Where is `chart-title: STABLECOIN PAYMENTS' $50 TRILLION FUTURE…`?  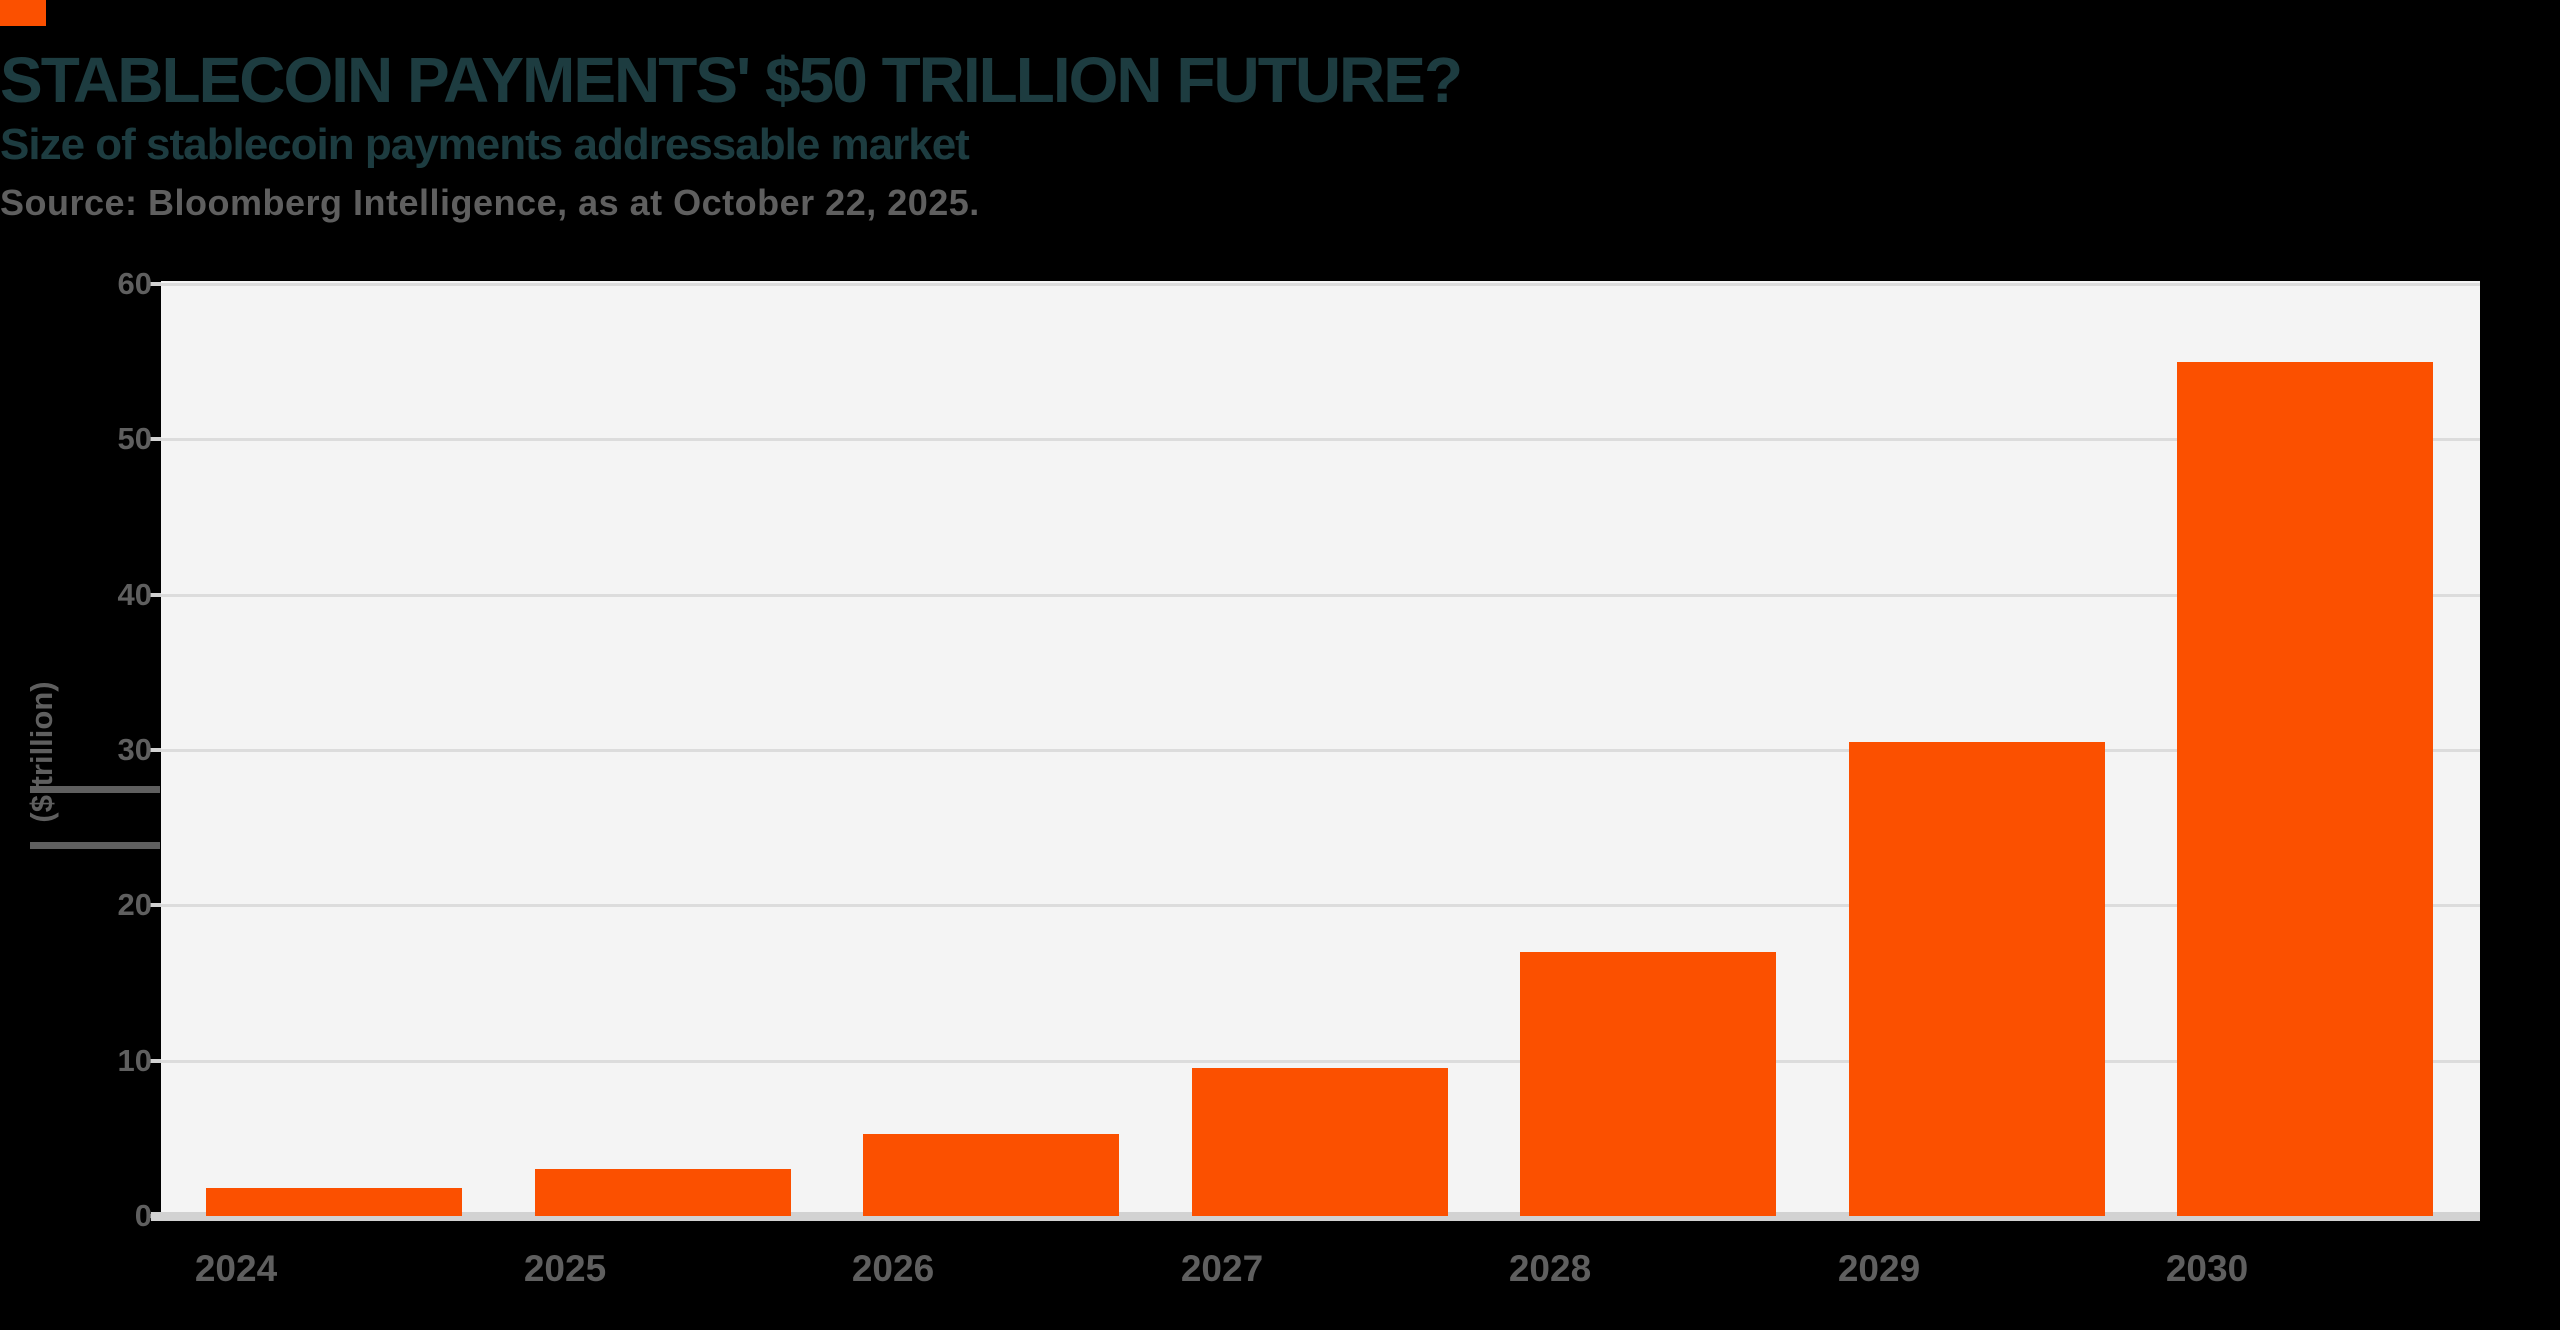 chart-title: STABLECOIN PAYMENTS' $50 TRILLION FUTURE… is located at coordinates (731, 80).